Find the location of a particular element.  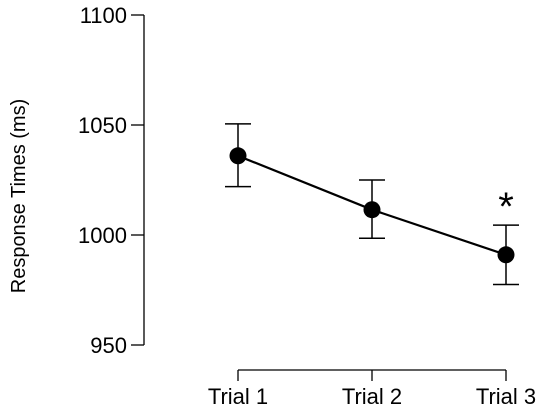

significance-marker: * is located at coordinates (506, 207).